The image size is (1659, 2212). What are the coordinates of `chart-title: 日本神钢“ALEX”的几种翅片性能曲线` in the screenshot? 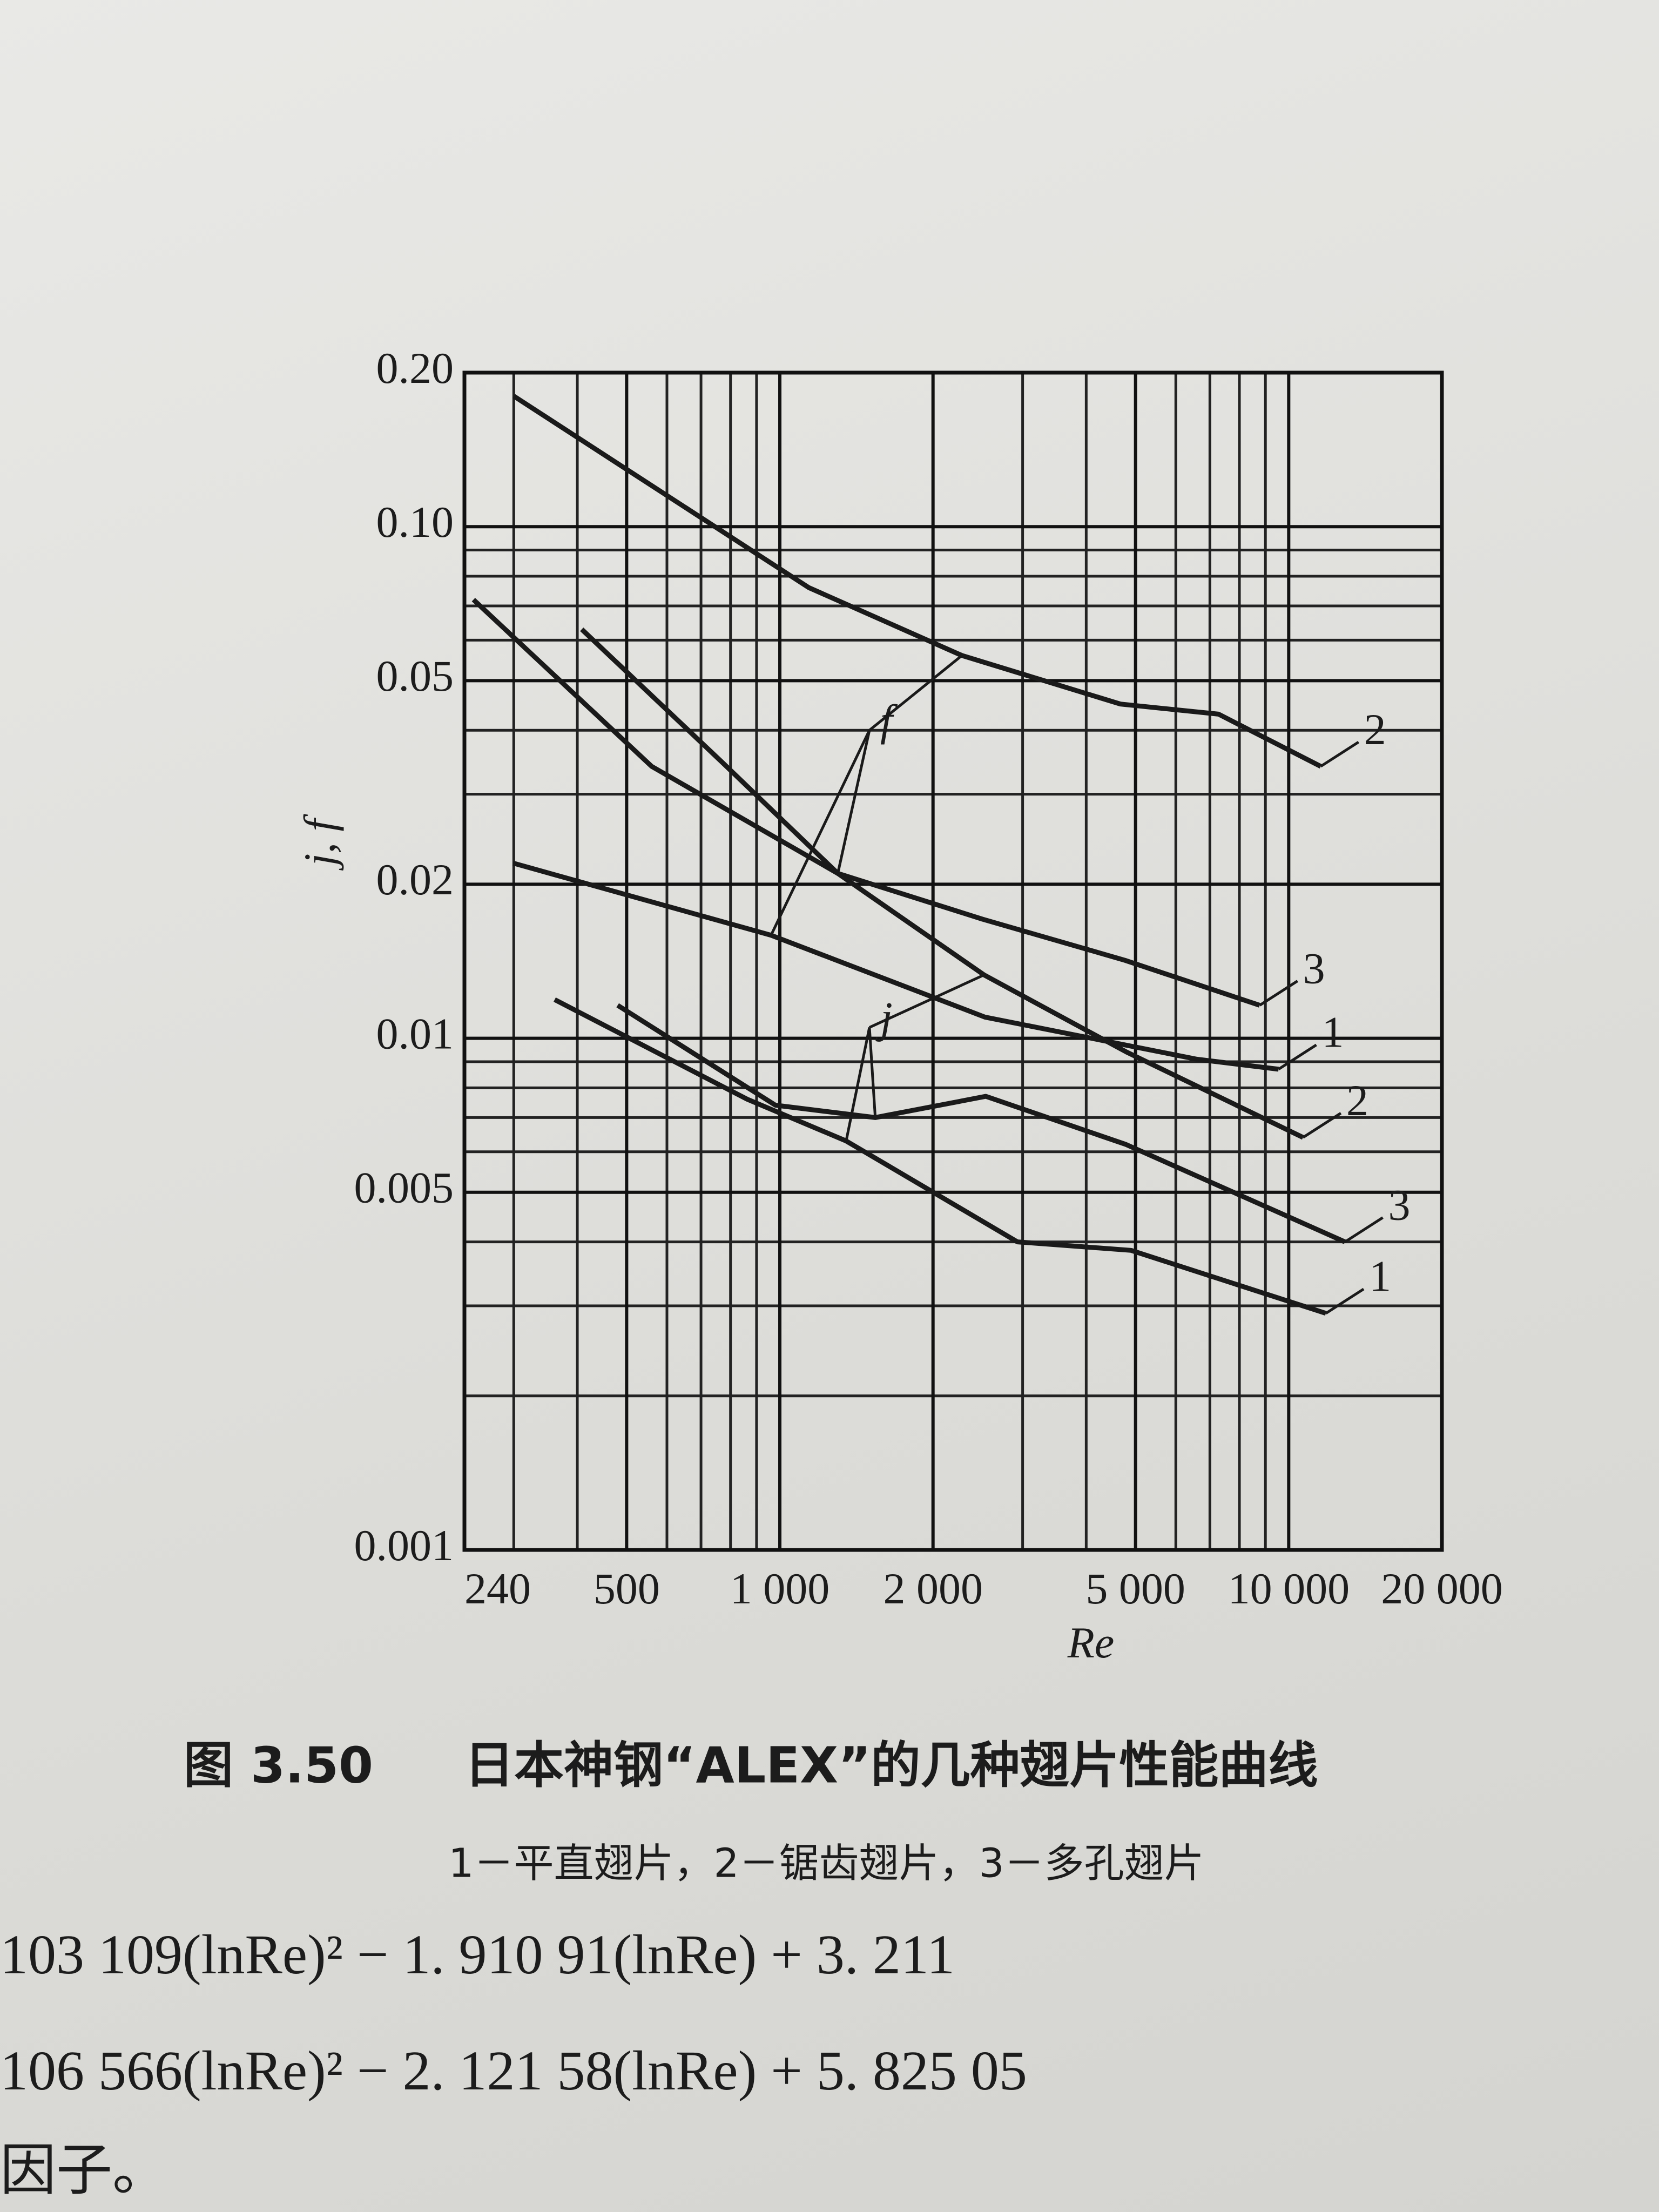 It's located at (891, 1765).